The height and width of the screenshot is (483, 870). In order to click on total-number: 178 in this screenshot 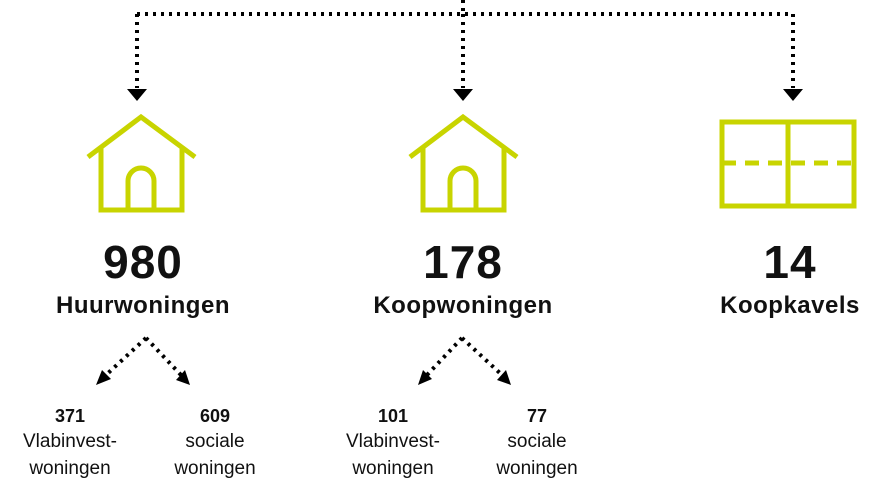, I will do `click(463, 262)`.